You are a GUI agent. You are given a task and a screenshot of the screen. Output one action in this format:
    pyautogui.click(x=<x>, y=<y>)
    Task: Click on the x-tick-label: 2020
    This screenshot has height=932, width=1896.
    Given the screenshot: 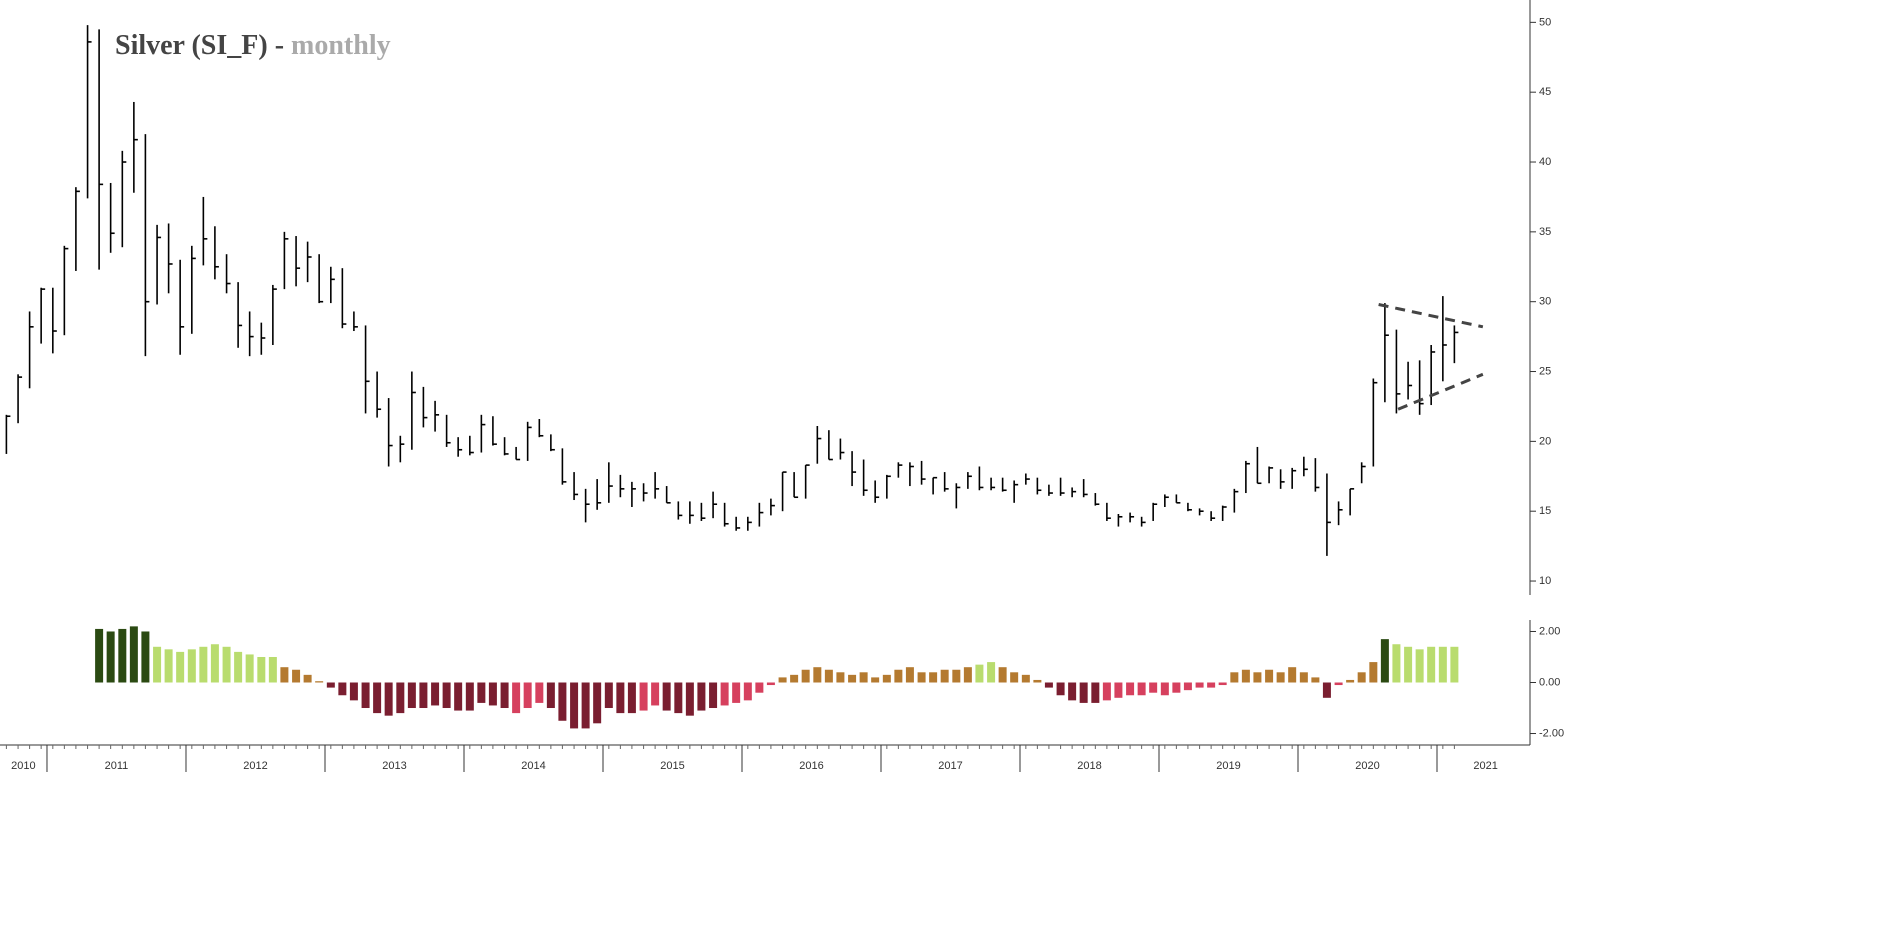 What is the action you would take?
    pyautogui.click(x=1367, y=766)
    